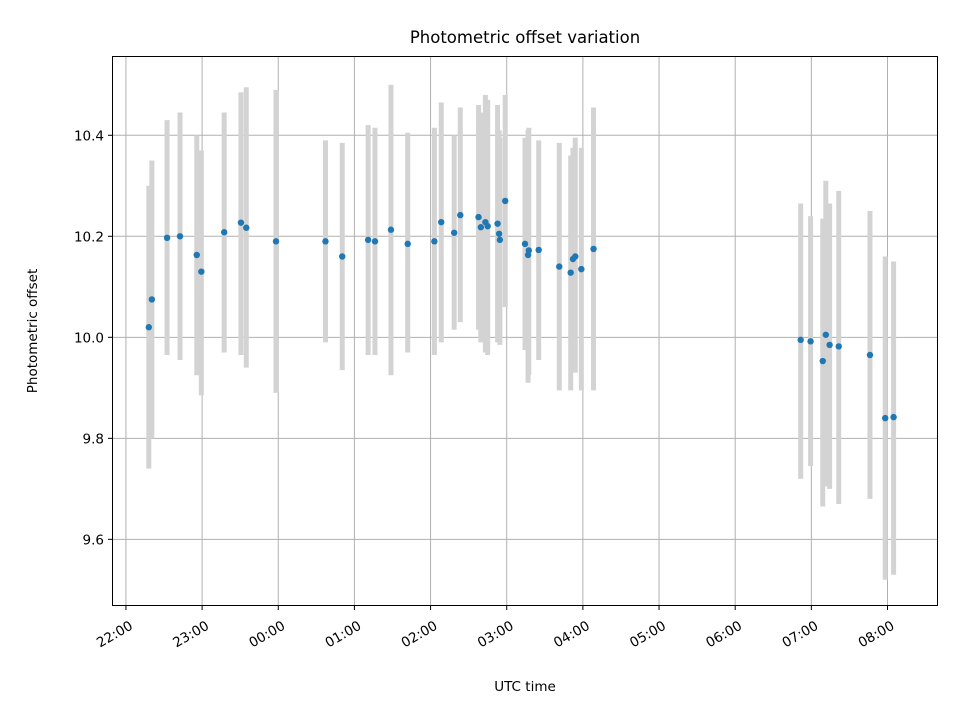 The height and width of the screenshot is (724, 960). Describe the element at coordinates (93, 439) in the screenshot. I see `y-tick-label: 9.8` at that location.